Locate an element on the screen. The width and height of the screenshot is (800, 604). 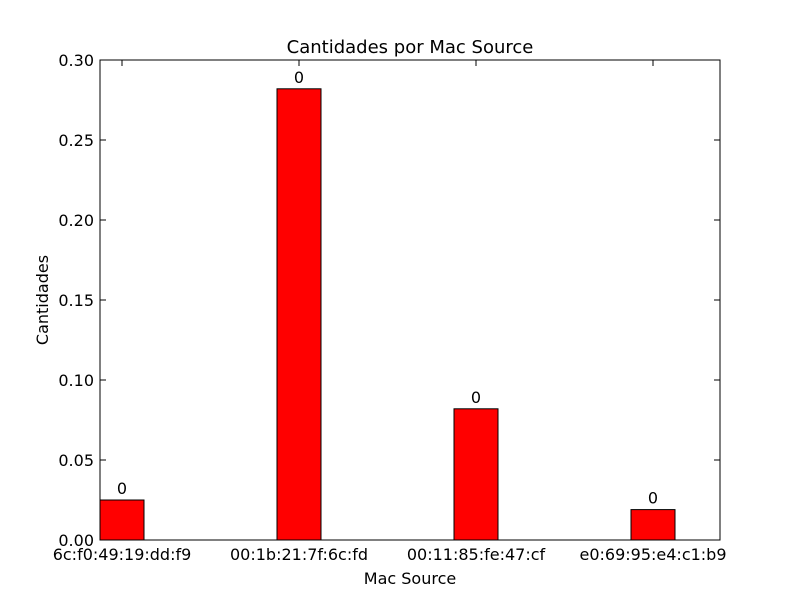
y-tick-label: 0.20 is located at coordinates (76, 220).